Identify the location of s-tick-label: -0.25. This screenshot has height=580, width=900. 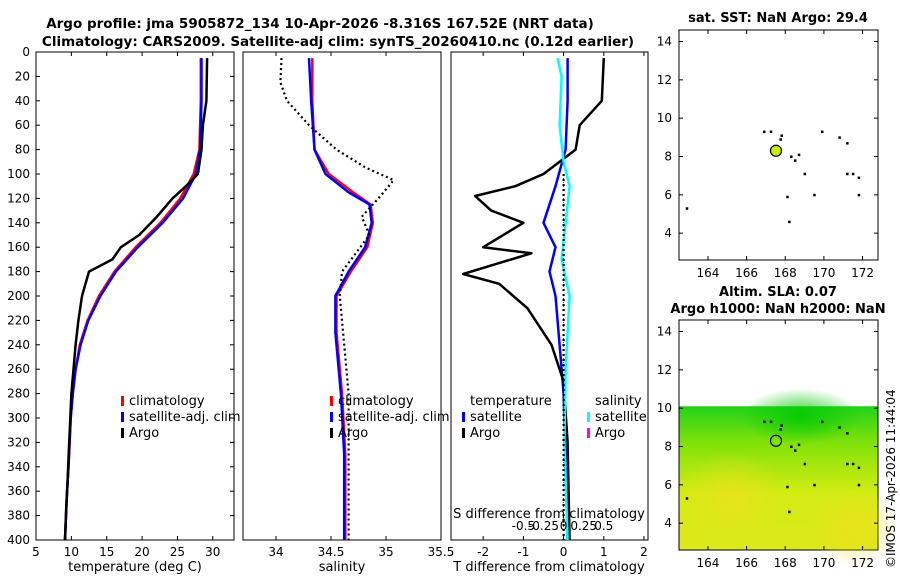
(543, 526).